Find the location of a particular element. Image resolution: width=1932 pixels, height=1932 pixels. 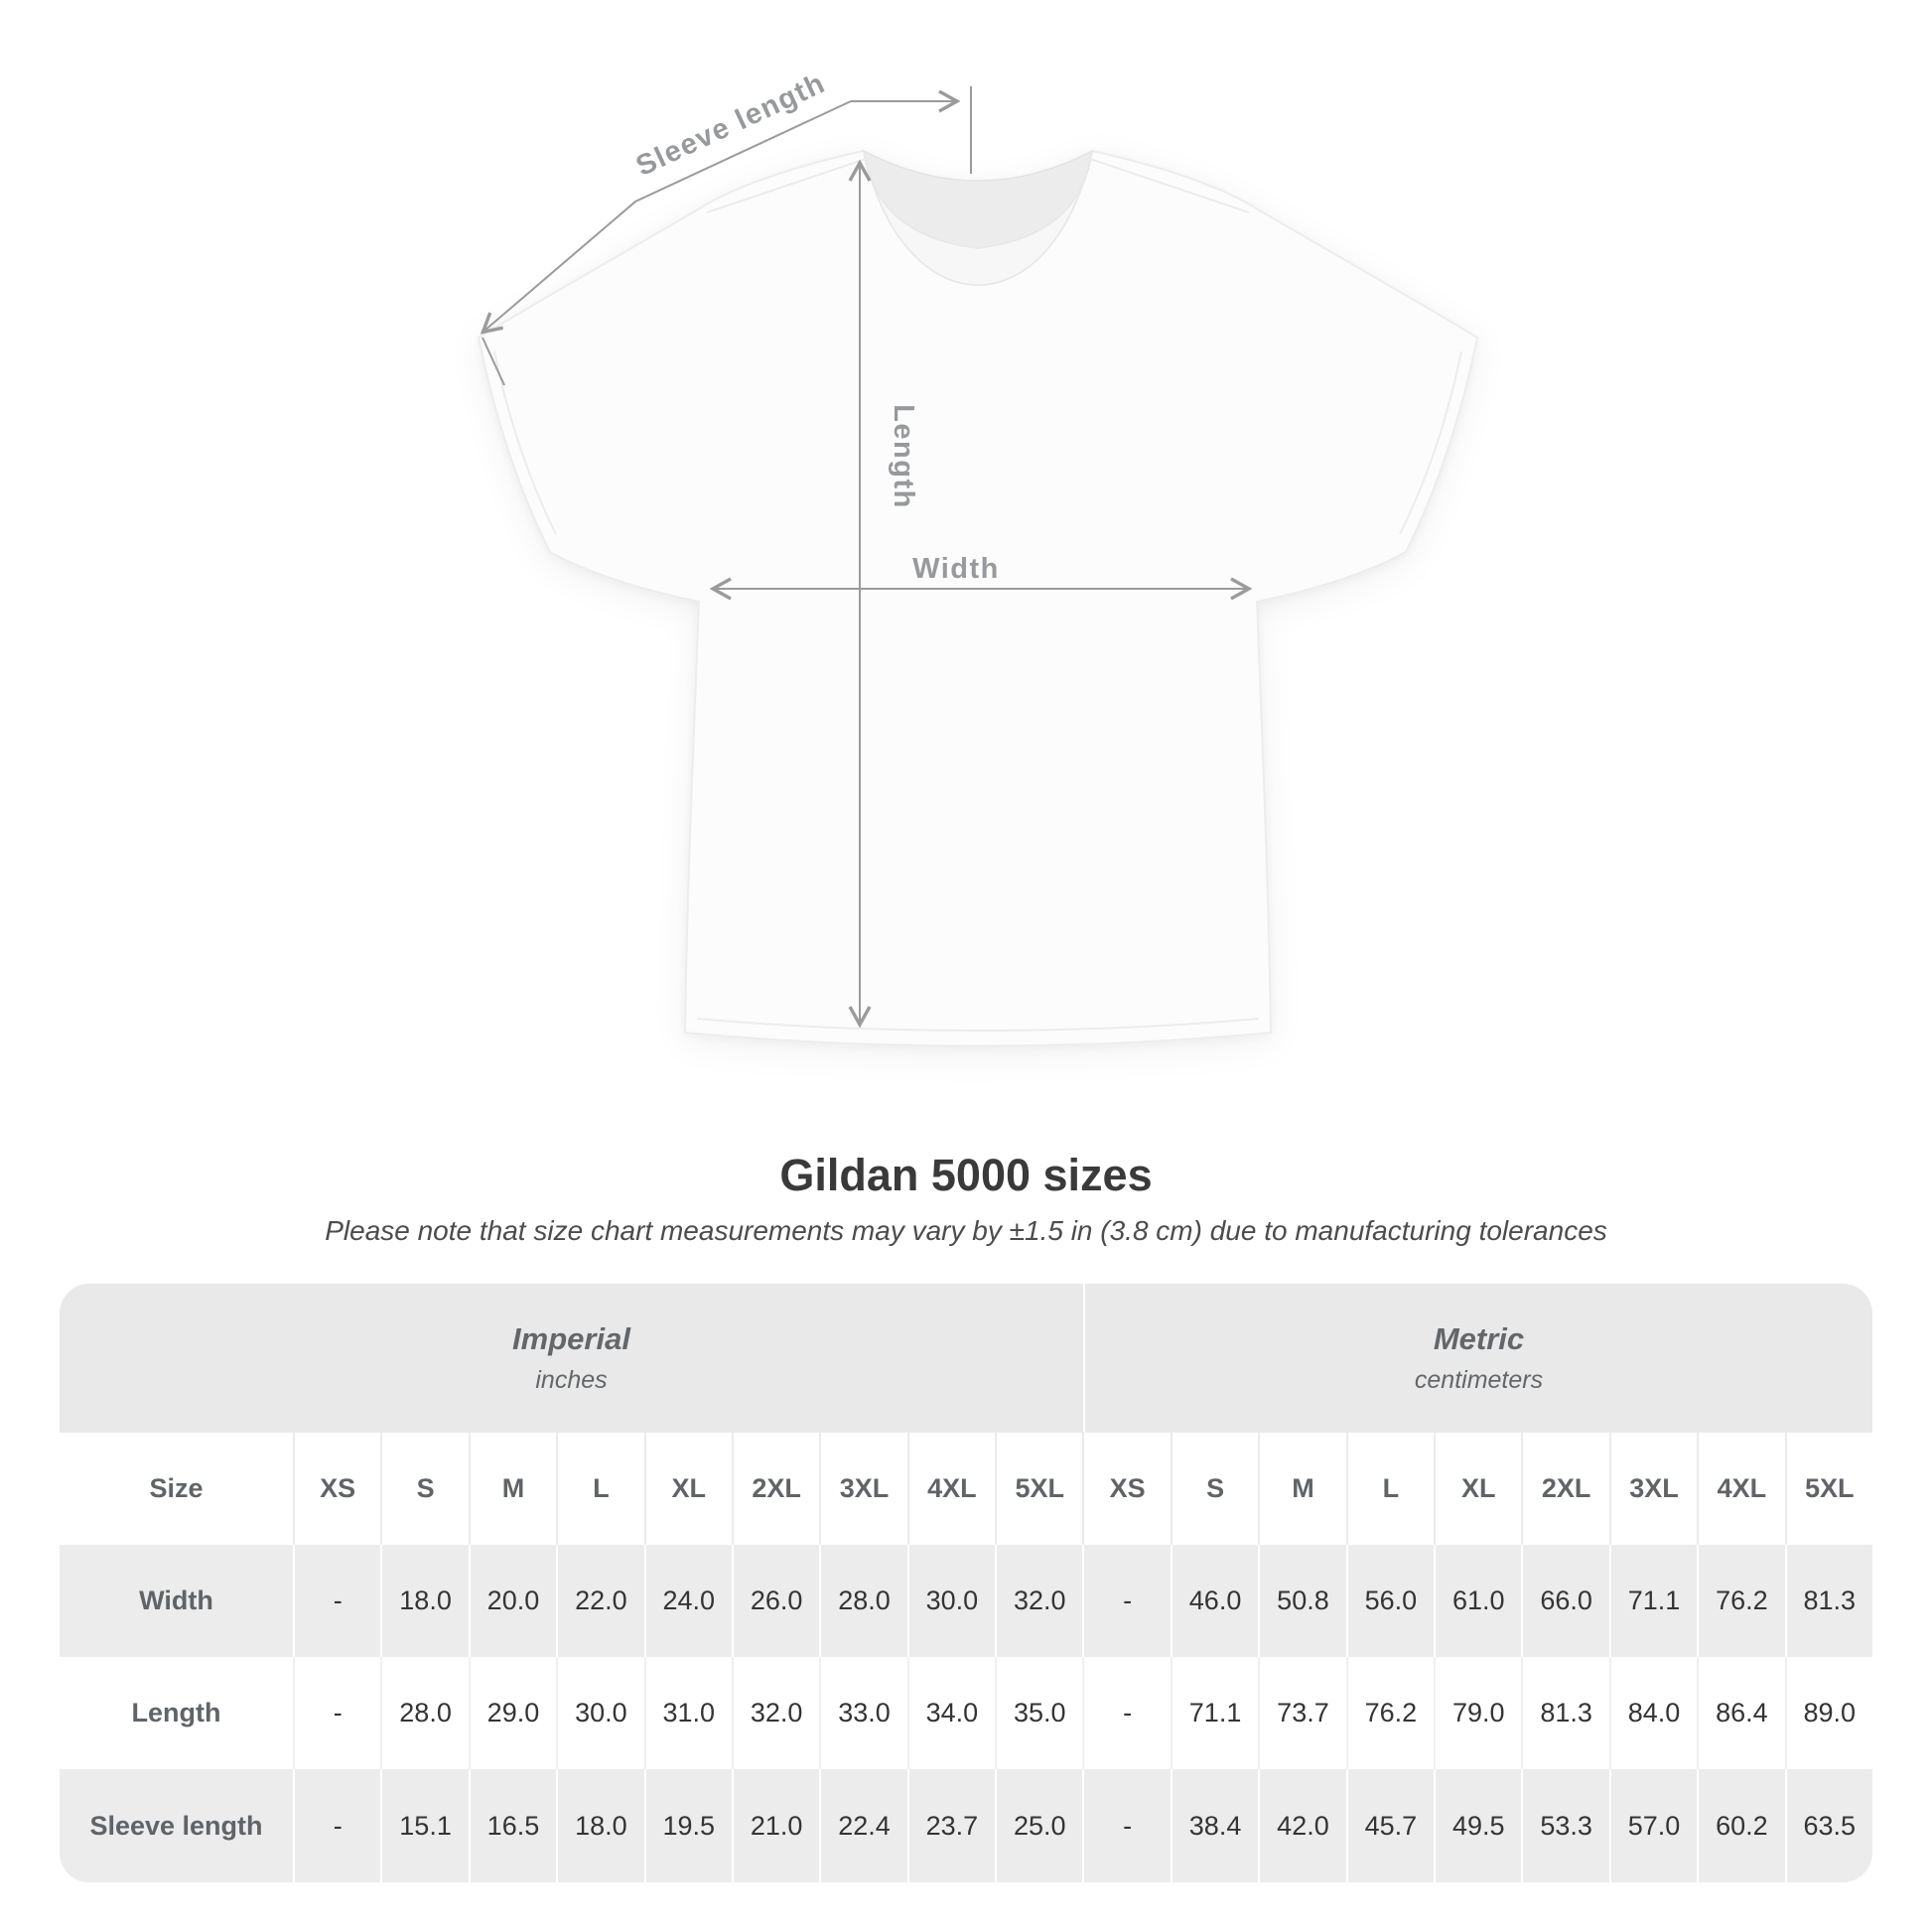

table-cell: 53.3 is located at coordinates (1565, 1825).